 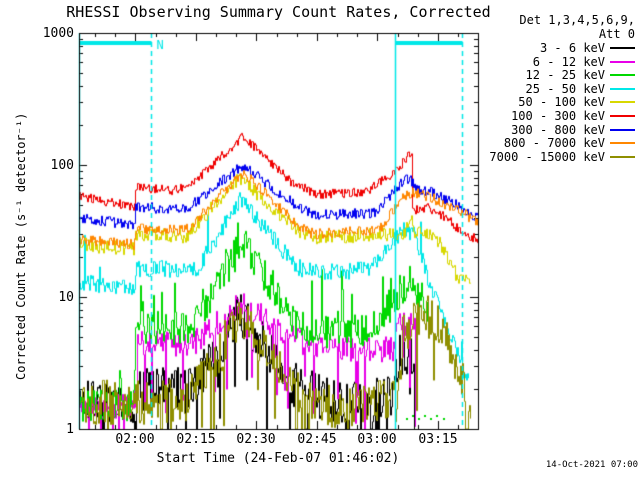 I want to click on x-tick-label: 02:30, so click(x=256, y=439).